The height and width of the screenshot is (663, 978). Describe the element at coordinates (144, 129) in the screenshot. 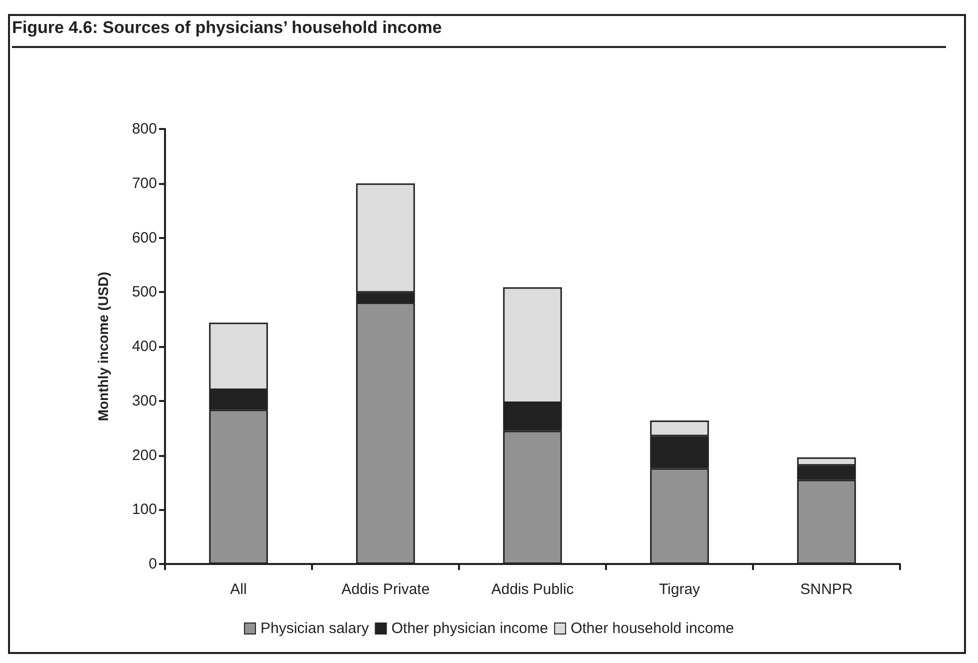

I see `y-tick-label: 800` at that location.